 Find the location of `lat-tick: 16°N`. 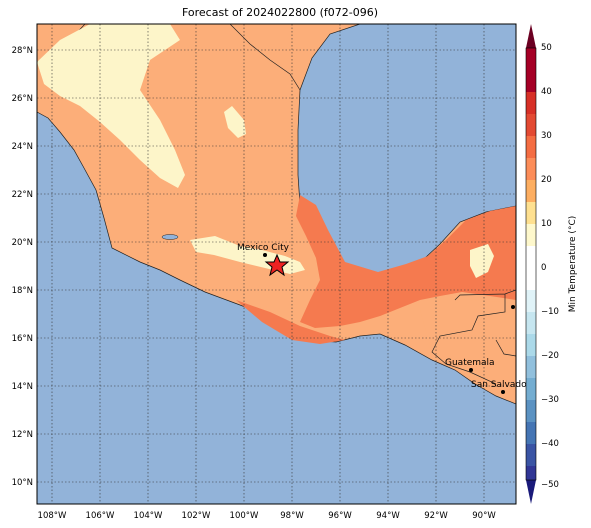

lat-tick: 16°N is located at coordinates (22, 339).